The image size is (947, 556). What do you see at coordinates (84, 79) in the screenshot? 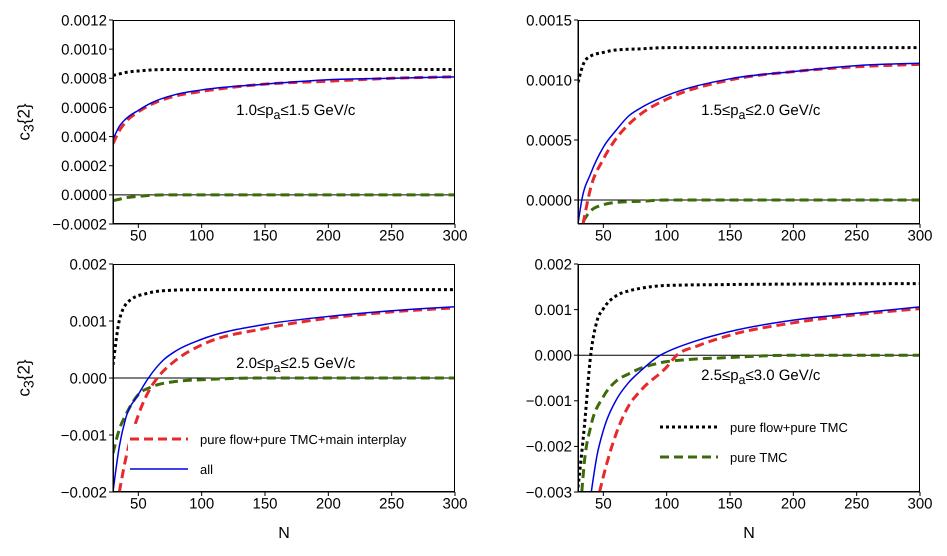
I see `y-tick-label: 0.0008` at bounding box center [84, 79].